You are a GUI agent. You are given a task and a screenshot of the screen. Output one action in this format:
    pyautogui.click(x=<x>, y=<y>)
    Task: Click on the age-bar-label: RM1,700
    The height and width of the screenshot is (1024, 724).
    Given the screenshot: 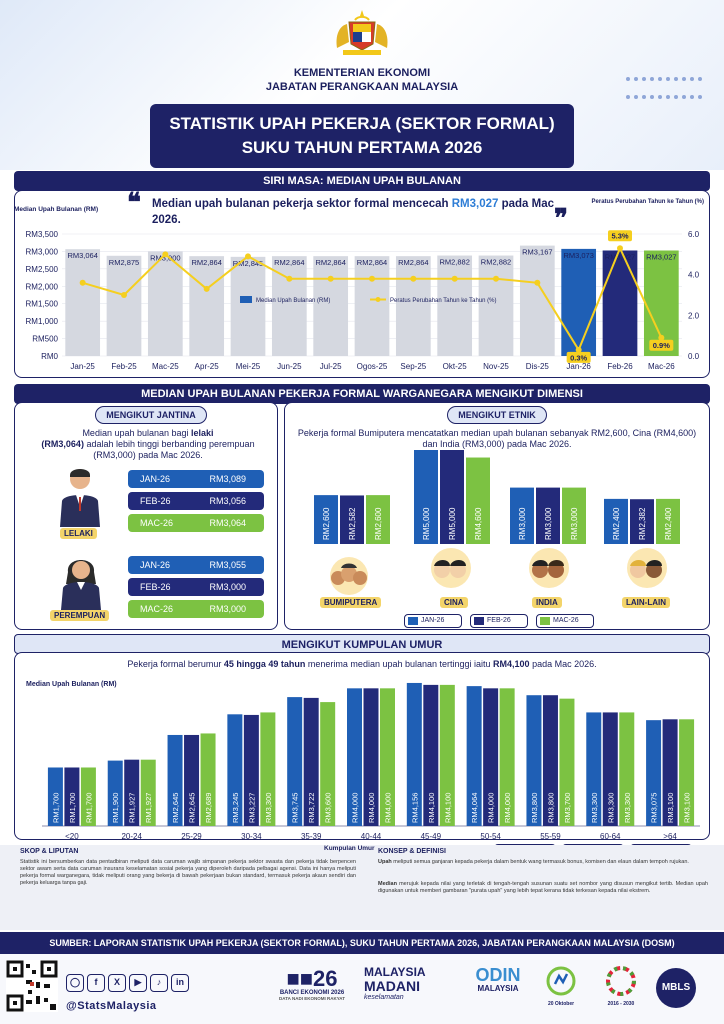 What is the action you would take?
    pyautogui.click(x=88, y=808)
    